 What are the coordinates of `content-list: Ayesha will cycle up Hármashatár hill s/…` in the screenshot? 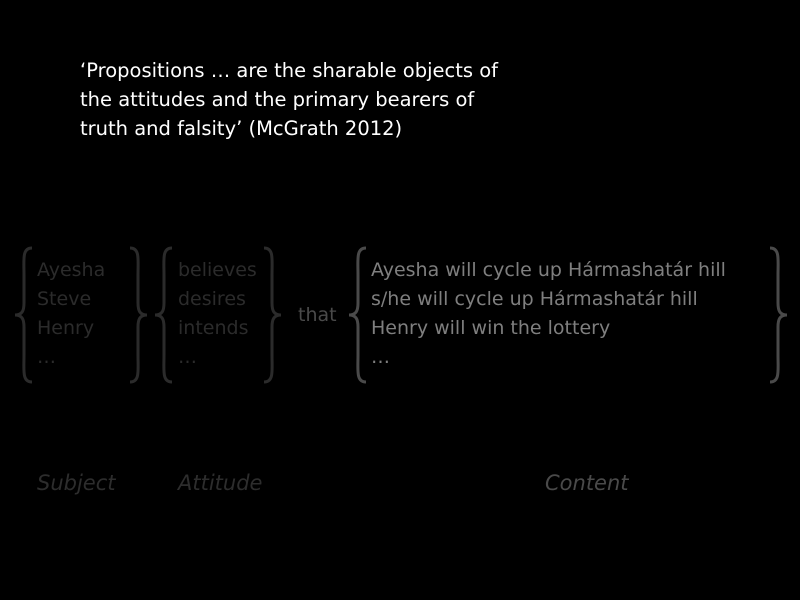 It's located at (548, 314).